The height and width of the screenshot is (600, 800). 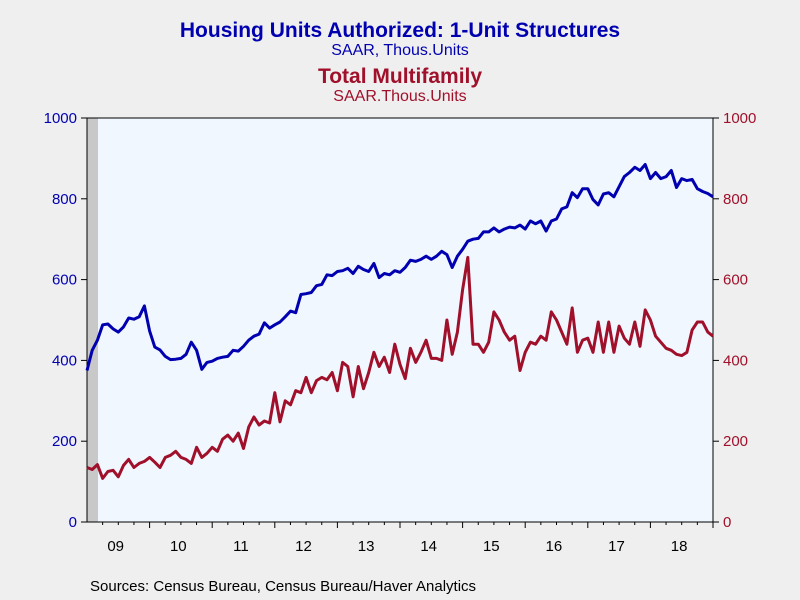 I want to click on recession-shade, so click(x=92, y=320).